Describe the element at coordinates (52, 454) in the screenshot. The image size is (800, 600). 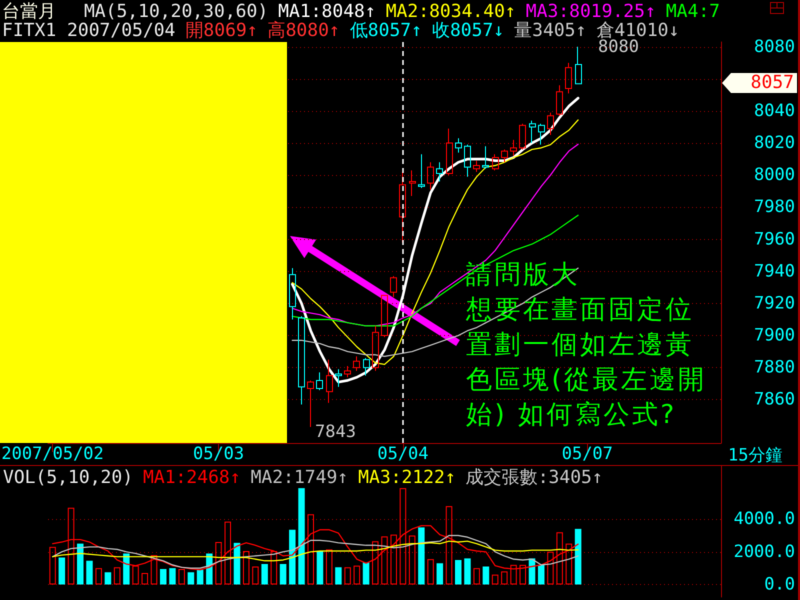
I see `x-tick-label: 2007/05/02` at that location.